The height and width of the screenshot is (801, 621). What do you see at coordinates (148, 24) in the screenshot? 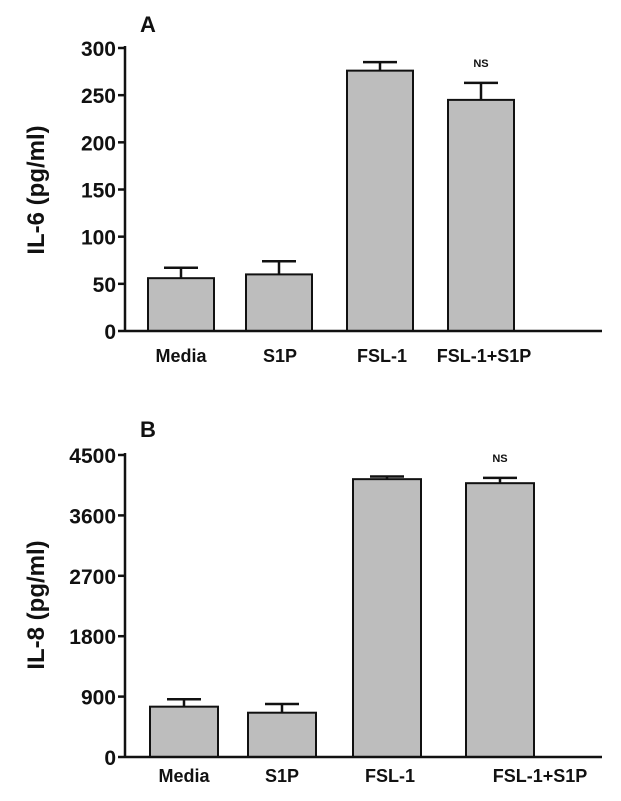
I see `panel-a-letter: A` at bounding box center [148, 24].